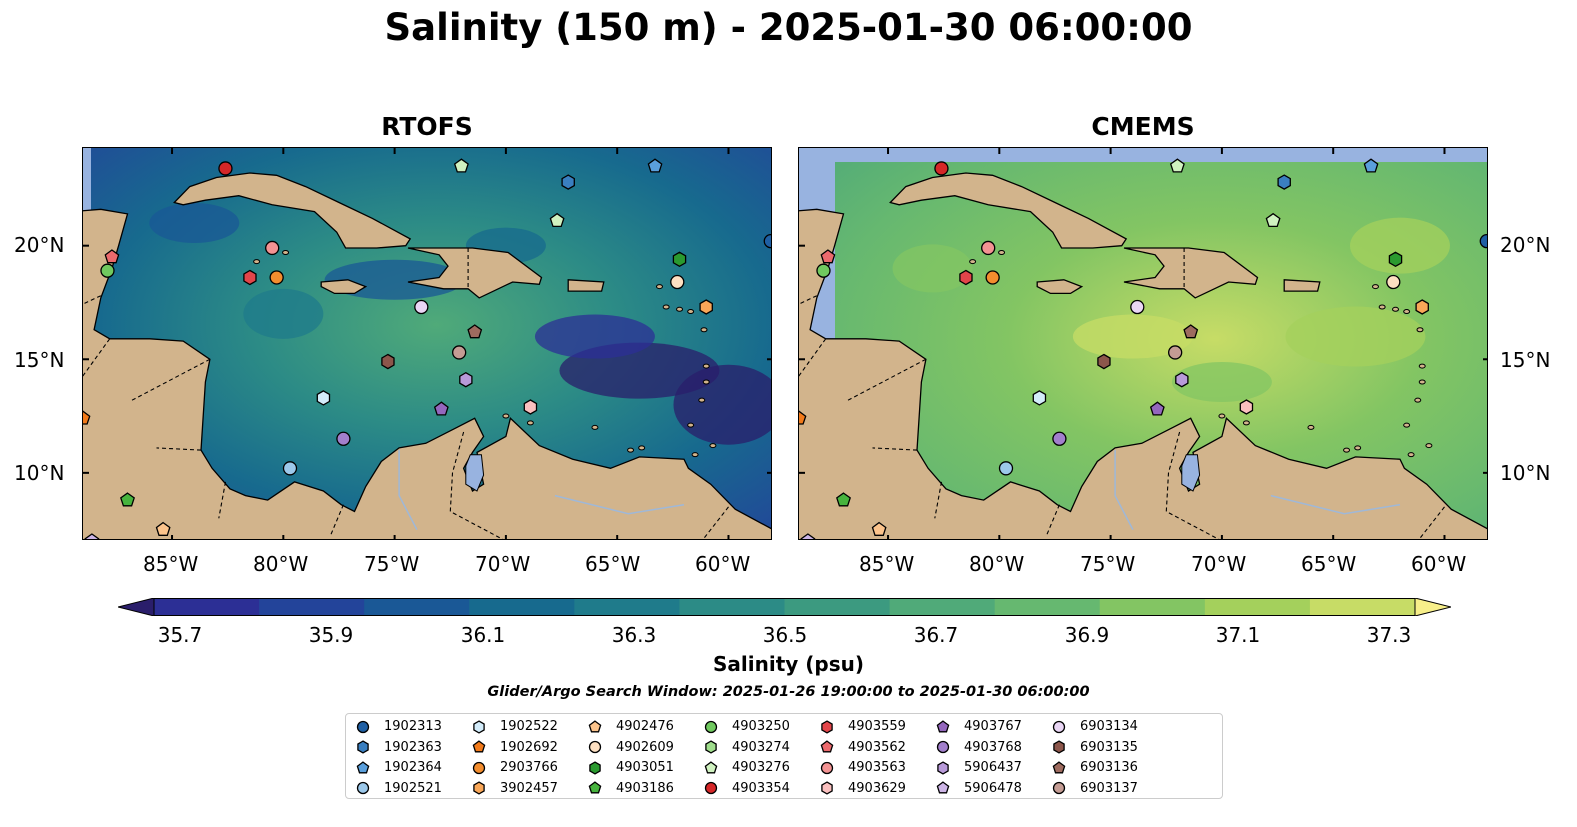 The width and height of the screenshot is (1577, 827). I want to click on legend-entry: 1902692, so click(515, 747).